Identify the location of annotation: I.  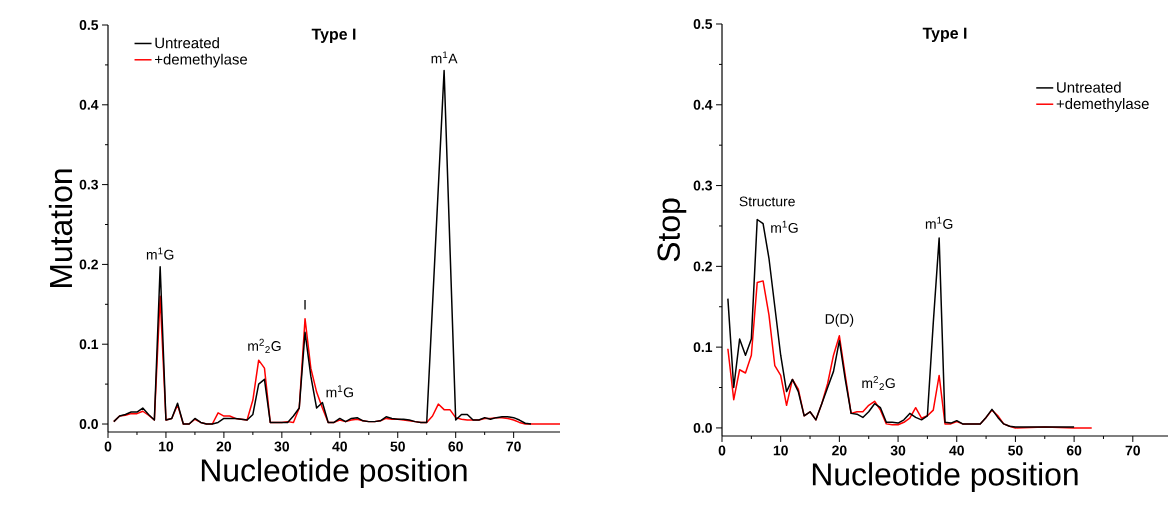
(305, 304).